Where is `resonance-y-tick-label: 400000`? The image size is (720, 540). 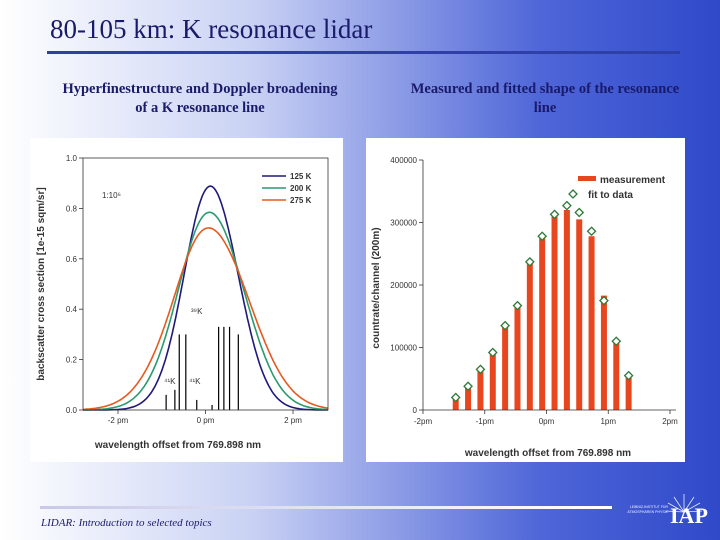 resonance-y-tick-label: 400000 is located at coordinates (403, 160).